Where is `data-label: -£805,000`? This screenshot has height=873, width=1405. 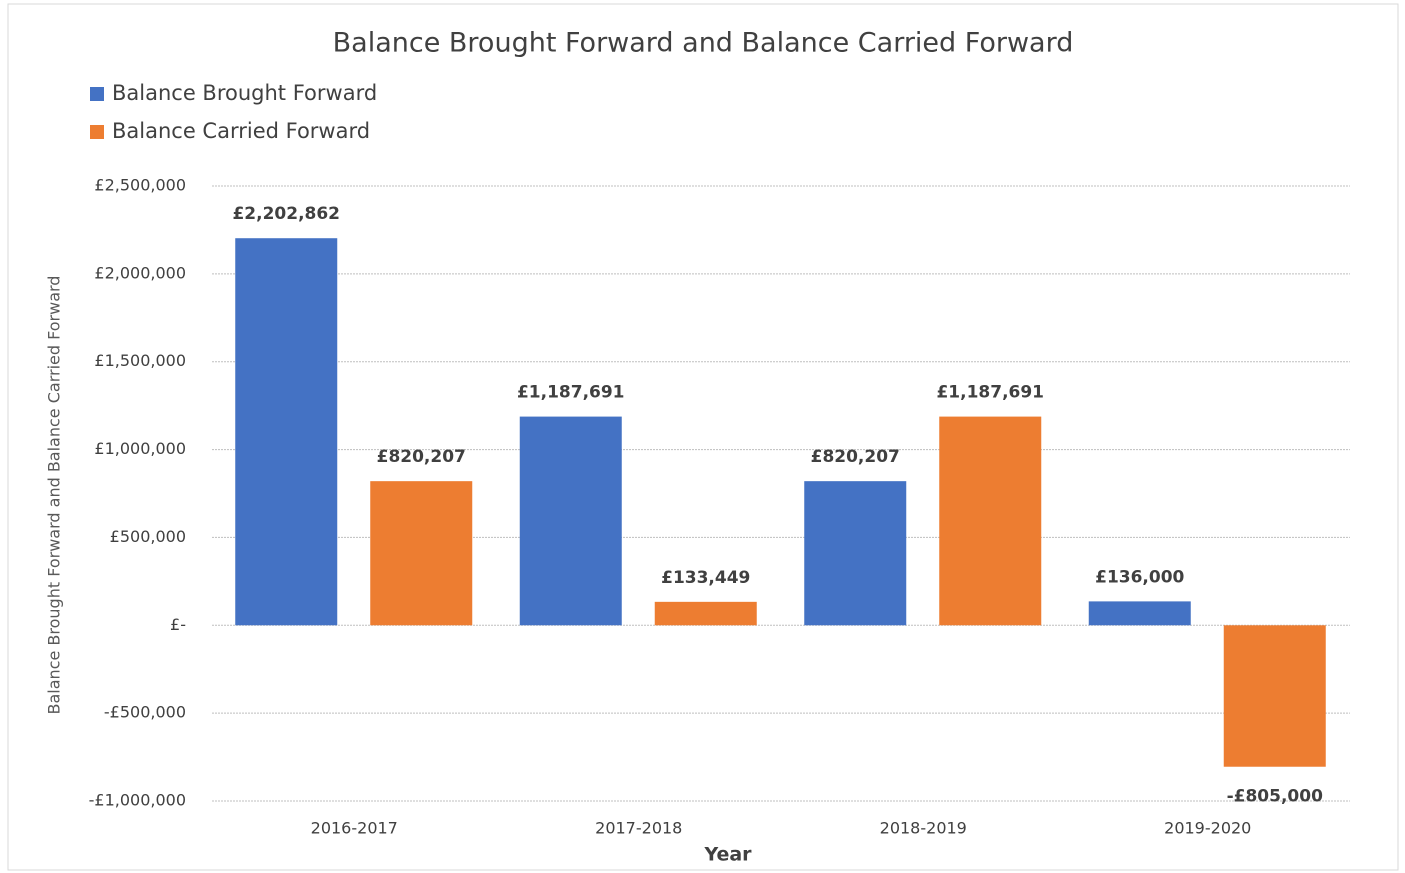 data-label: -£805,000 is located at coordinates (1275, 797).